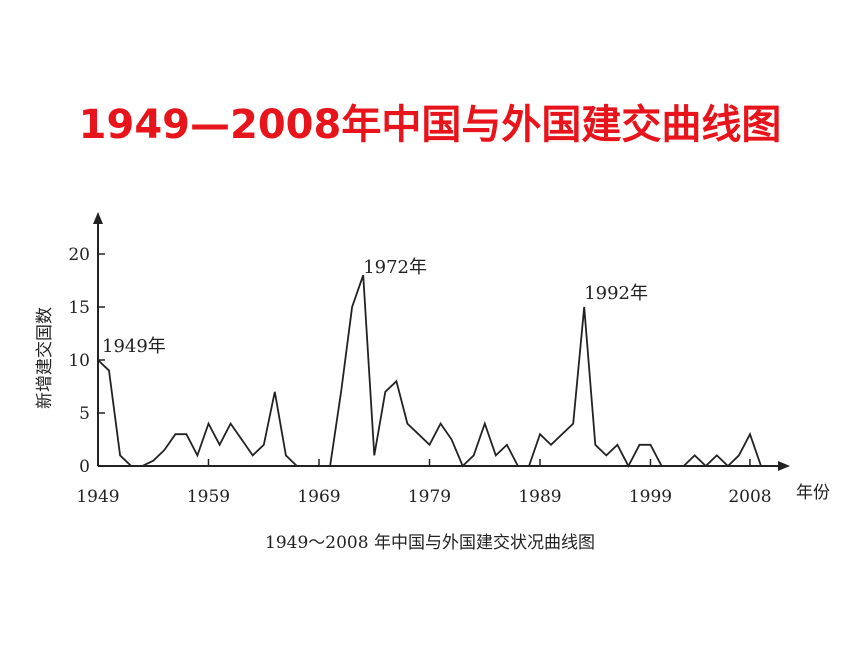  I want to click on x-tick-label: 1999, so click(650, 497).